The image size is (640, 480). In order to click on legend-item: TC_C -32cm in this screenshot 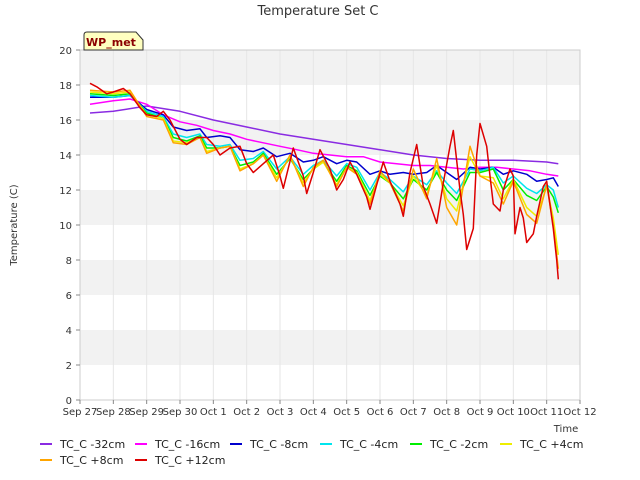, I will do `click(85, 444)`.